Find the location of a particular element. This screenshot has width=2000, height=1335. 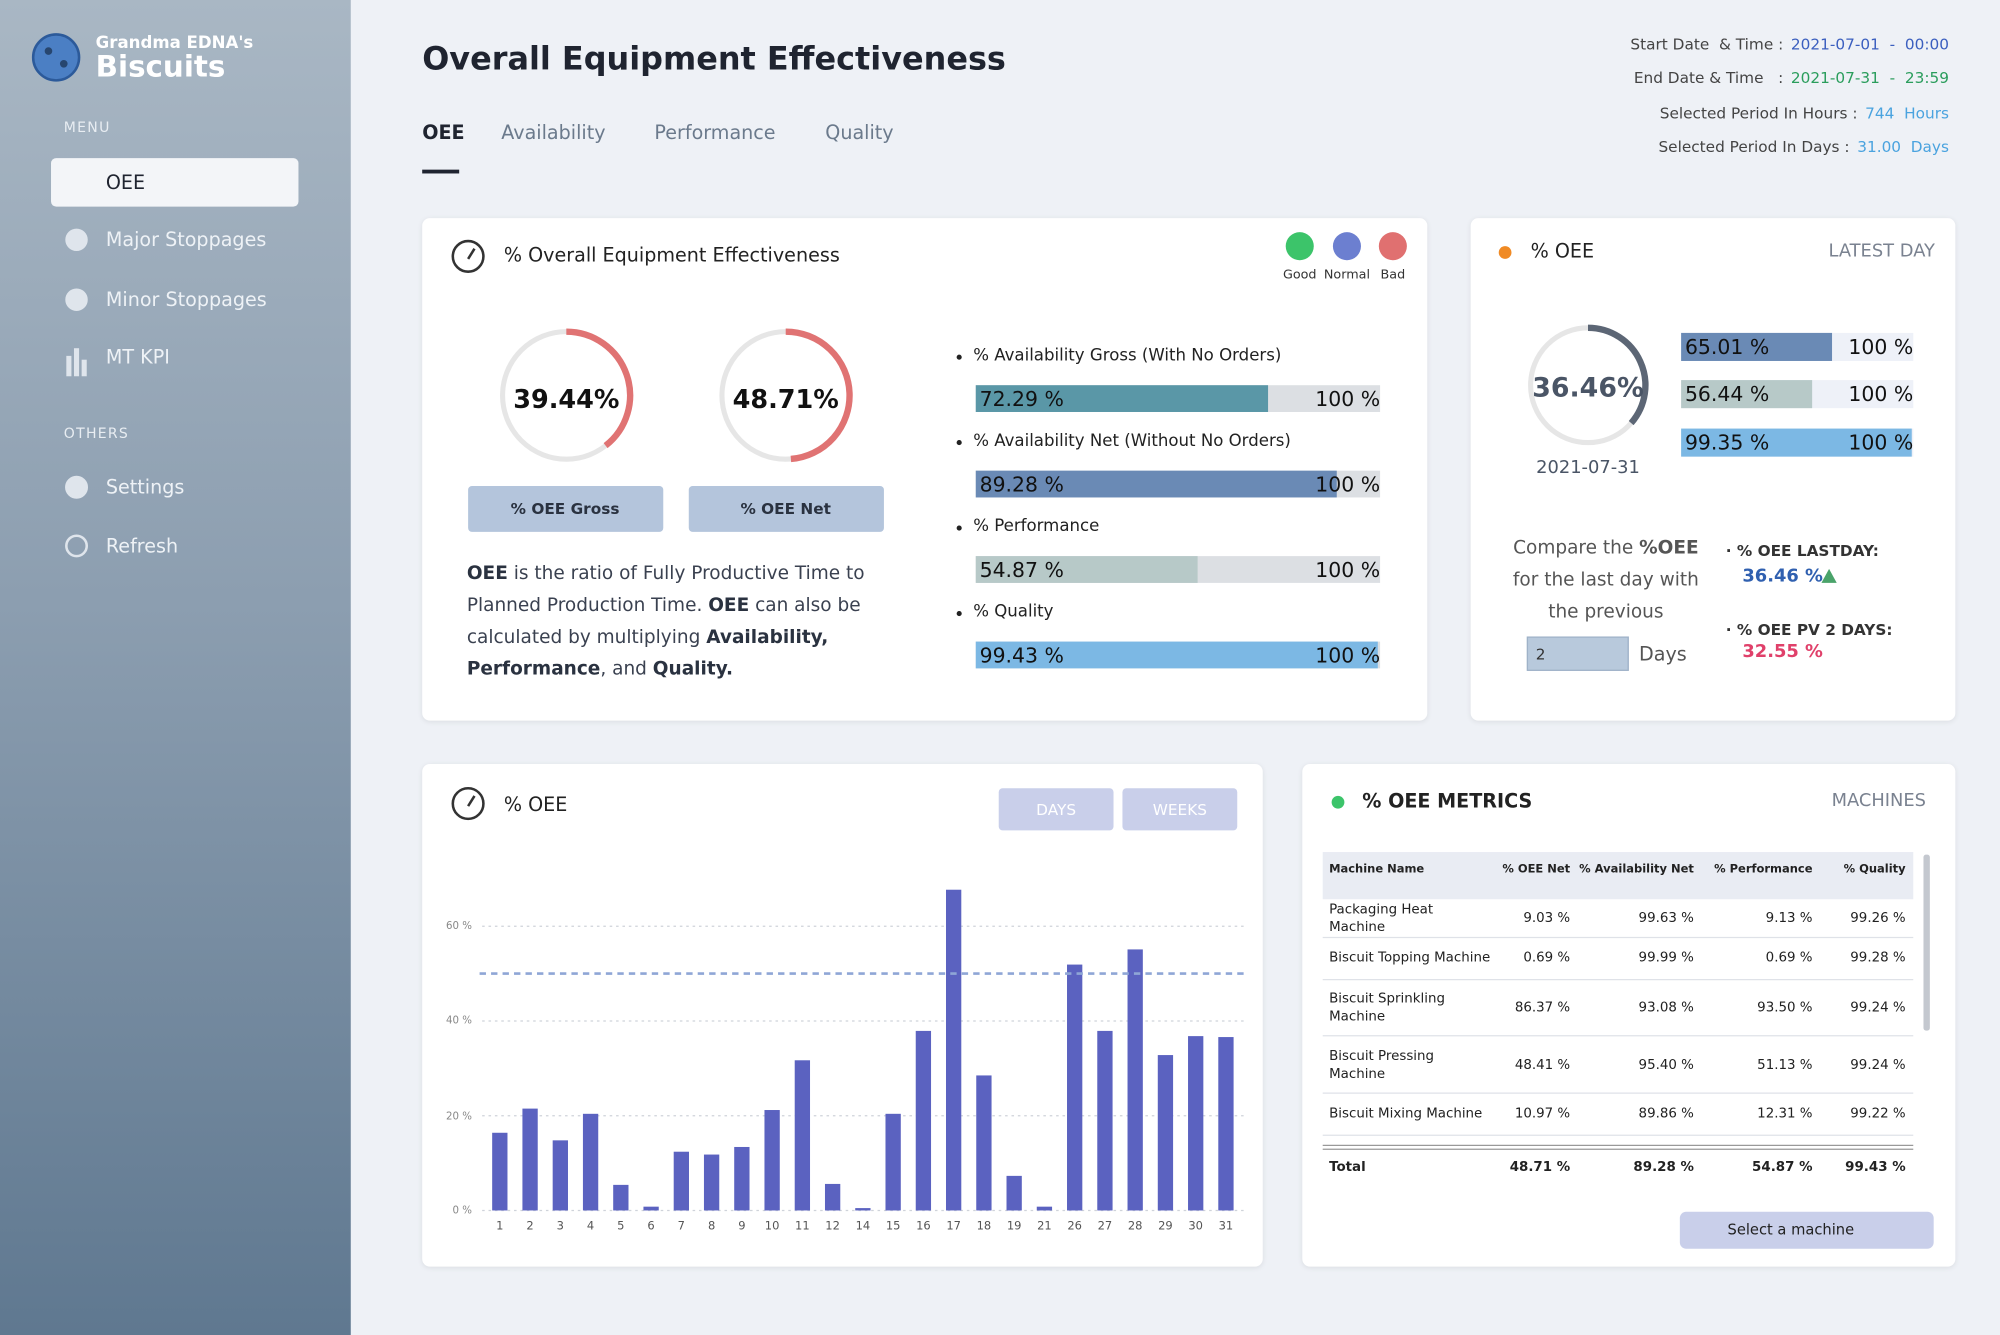

table-cell: 99.22 % is located at coordinates (1877, 1114).